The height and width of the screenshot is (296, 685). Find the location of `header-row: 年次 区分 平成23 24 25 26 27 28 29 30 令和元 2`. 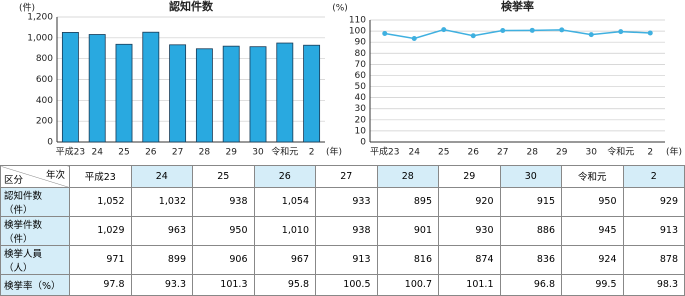

header-row: 年次 区分 平成23 24 25 26 27 28 29 30 令和元 2 is located at coordinates (342, 176).